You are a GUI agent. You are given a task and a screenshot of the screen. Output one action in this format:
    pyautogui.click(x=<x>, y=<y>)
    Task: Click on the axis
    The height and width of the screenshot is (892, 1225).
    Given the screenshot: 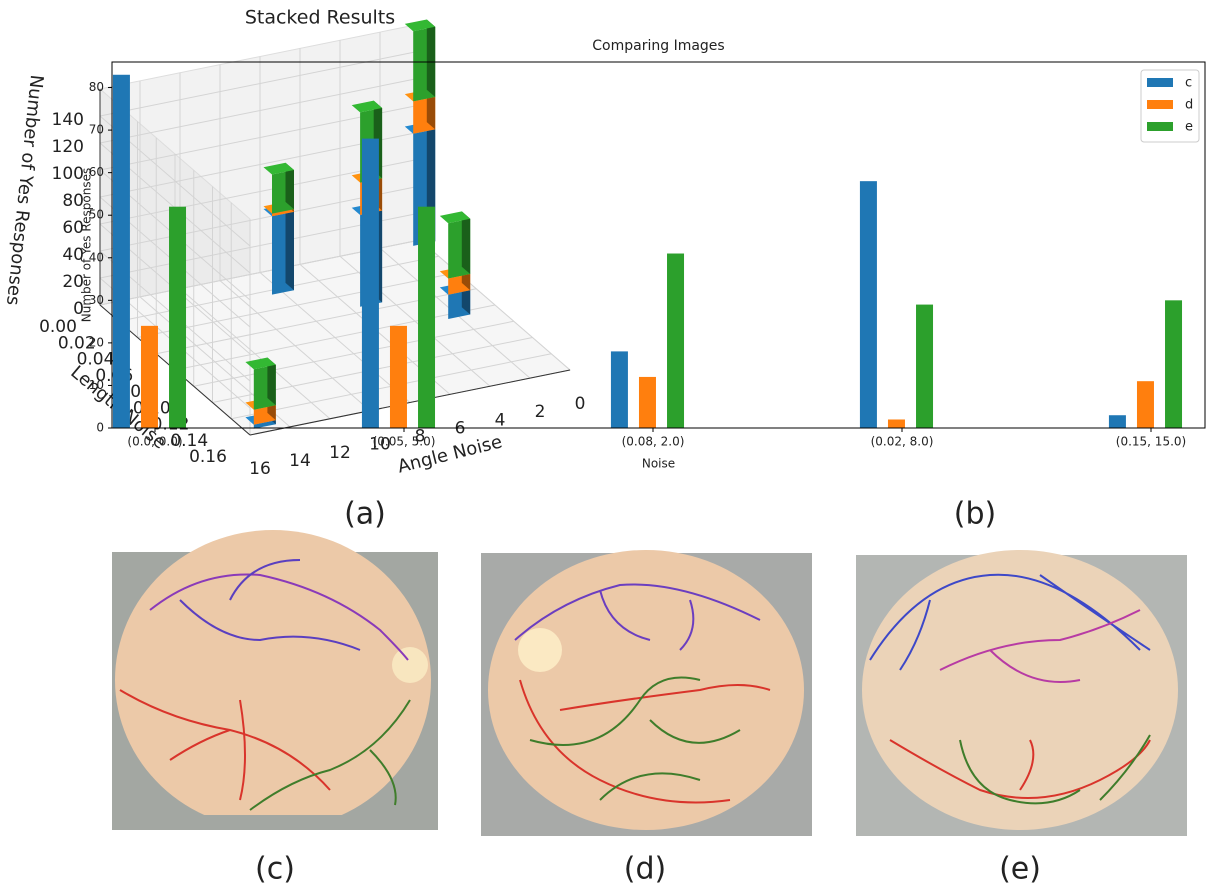 What is the action you would take?
    pyautogui.click(x=410, y=402)
    